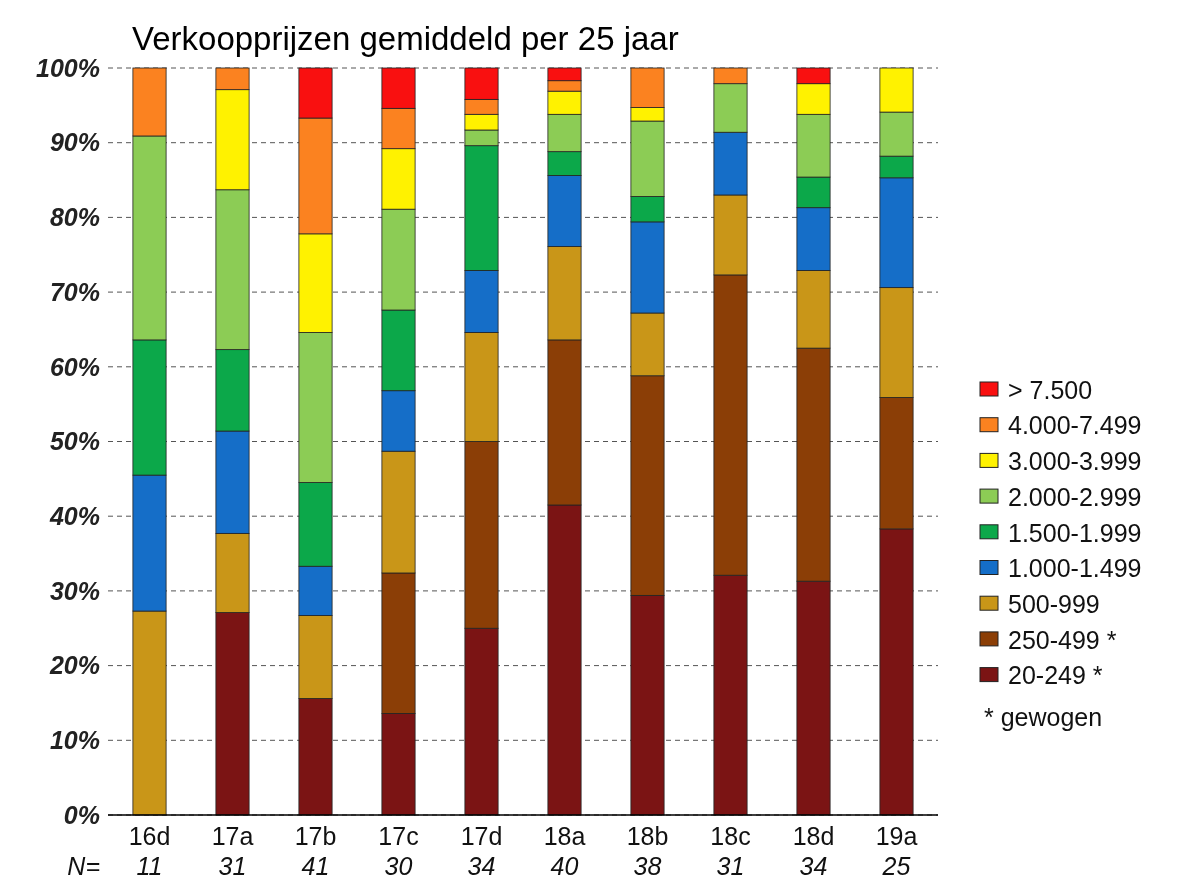 The width and height of the screenshot is (1192, 892). I want to click on x-tick-label: 17c, so click(398, 836).